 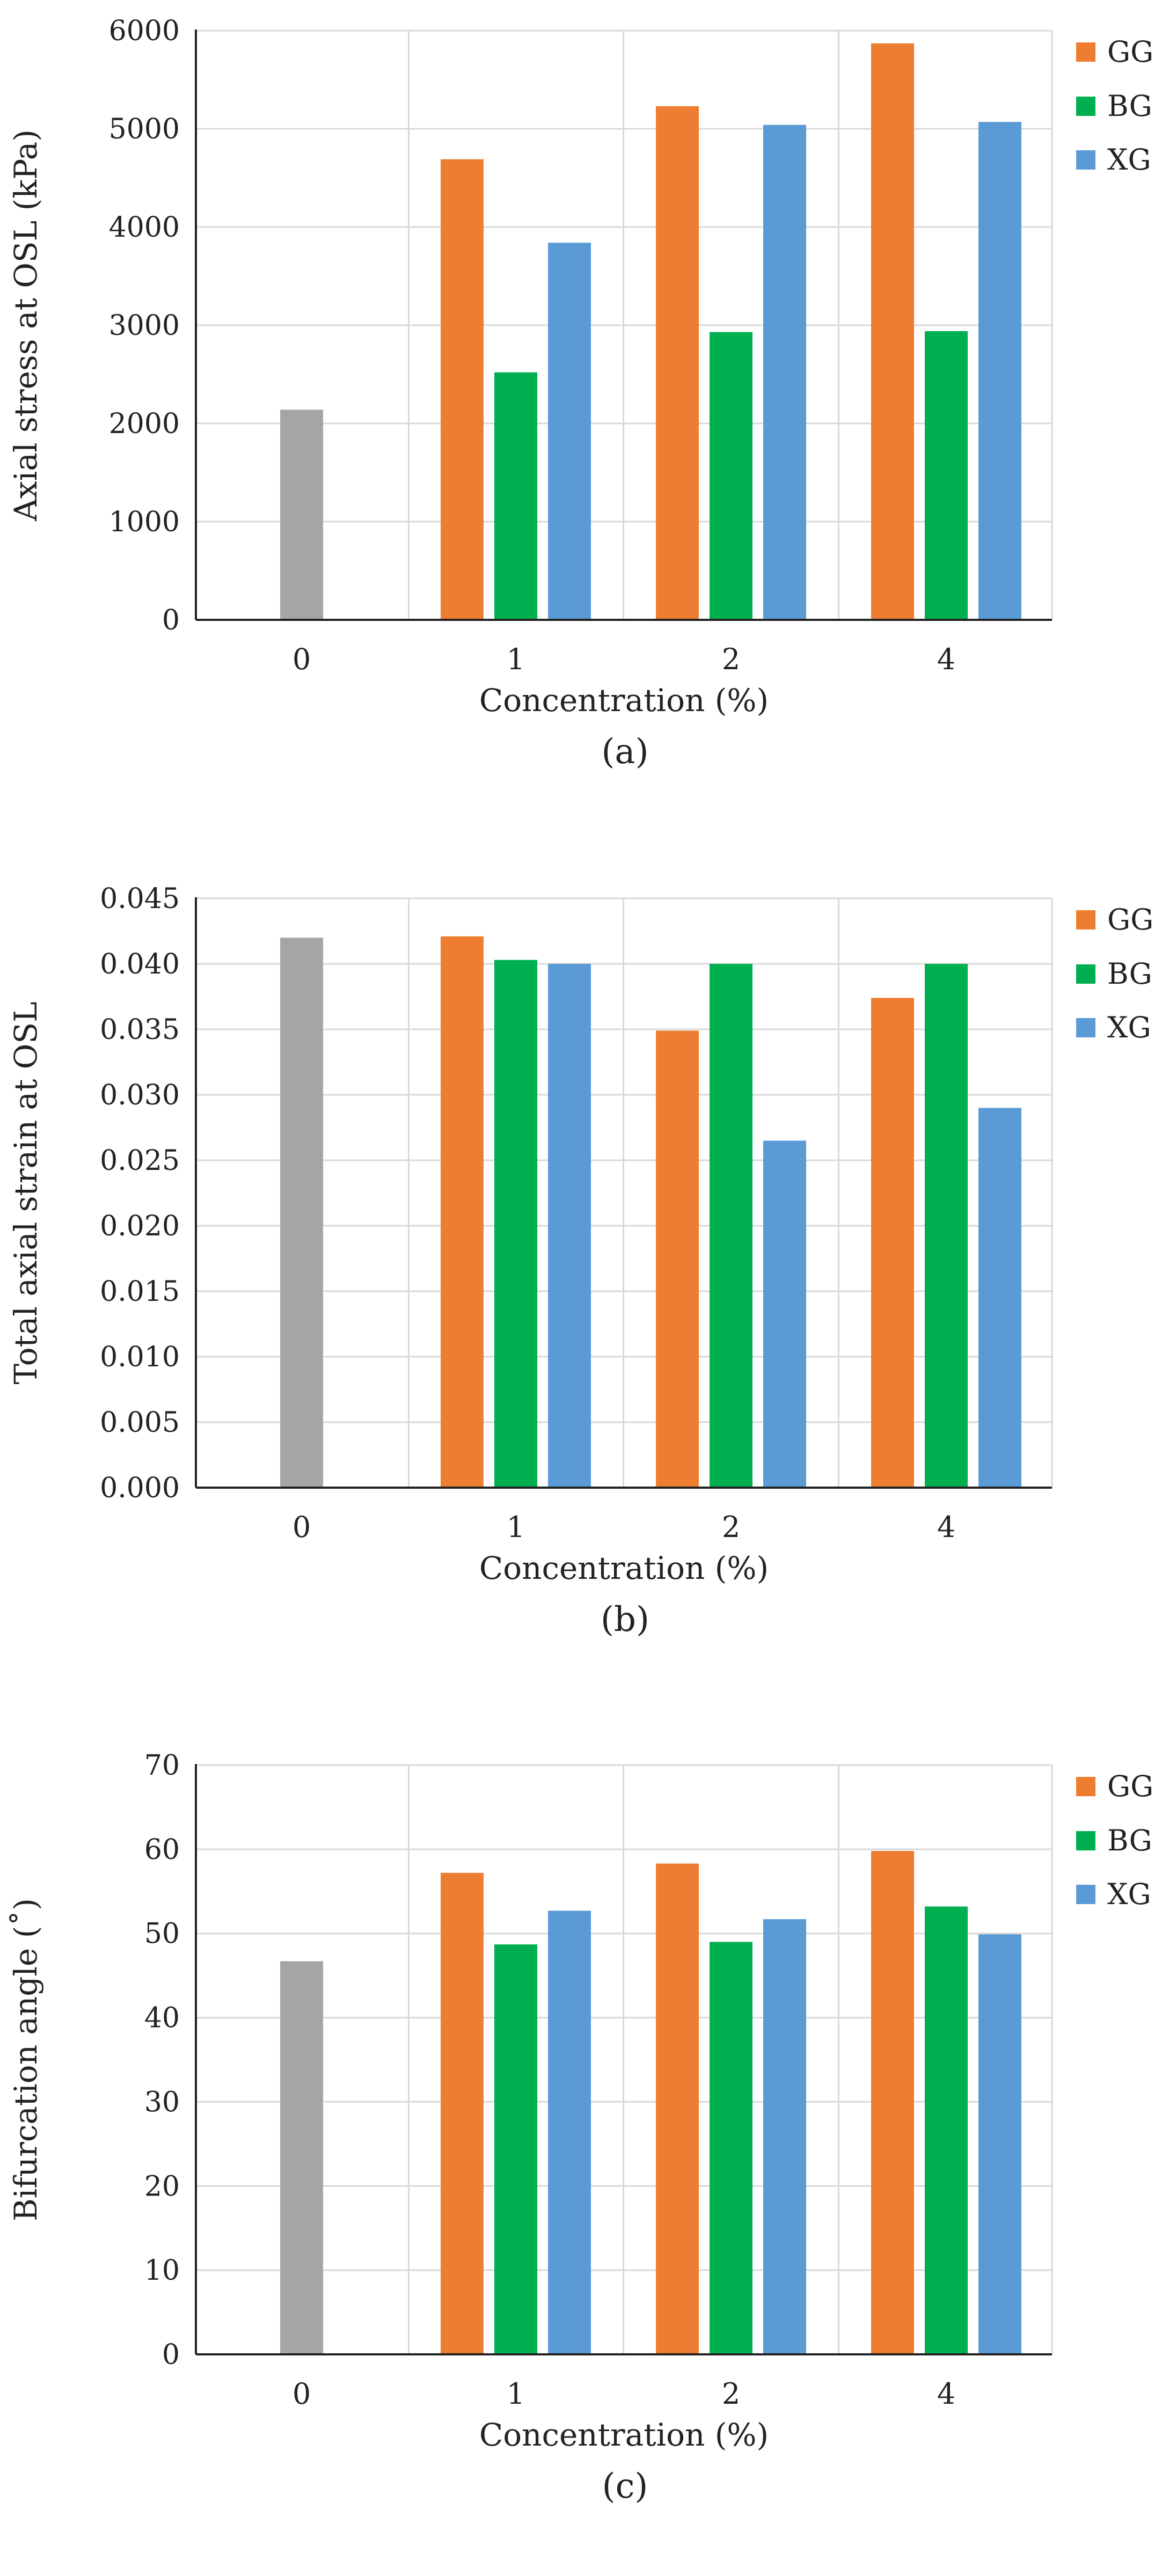 What do you see at coordinates (162, 2018) in the screenshot?
I see `y-tick-label: 40` at bounding box center [162, 2018].